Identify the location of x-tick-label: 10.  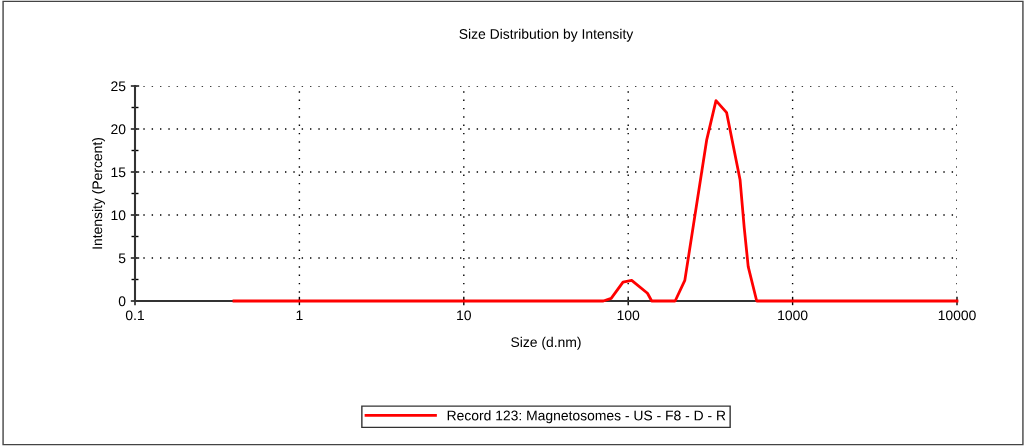
(464, 315).